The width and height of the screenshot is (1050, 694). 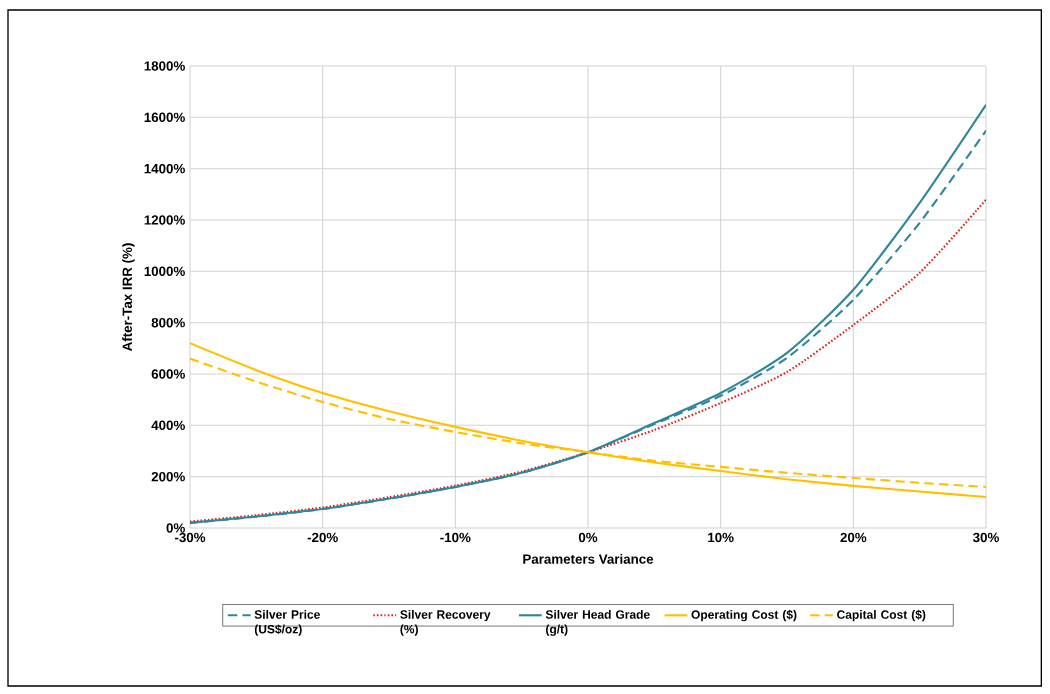 I want to click on x-tick-label: 0%, so click(x=588, y=537).